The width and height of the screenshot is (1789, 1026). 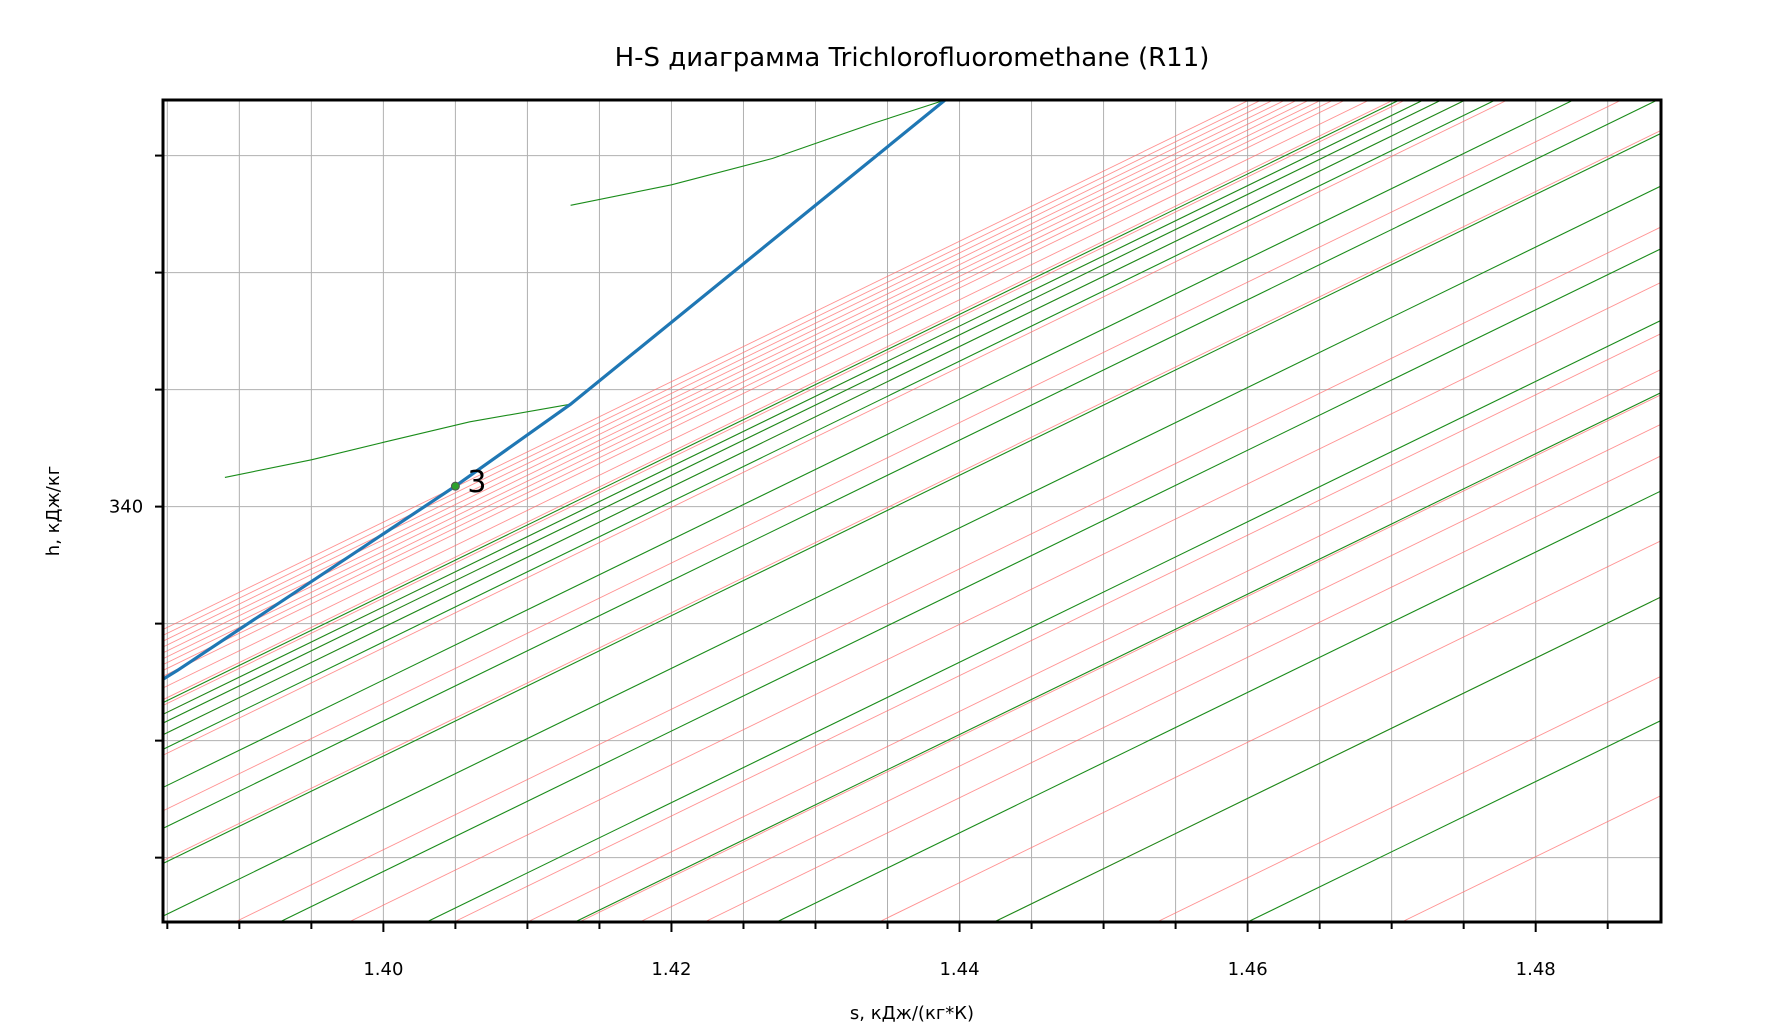 I want to click on x-tick-label: 1.48, so click(x=1536, y=969).